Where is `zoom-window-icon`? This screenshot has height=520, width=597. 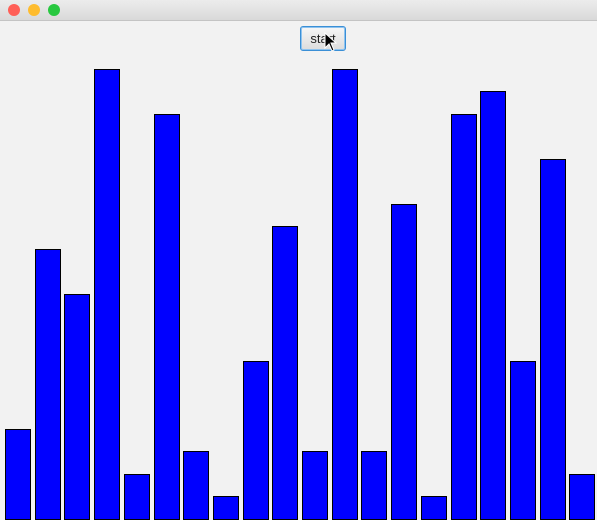
zoom-window-icon is located at coordinates (54, 10).